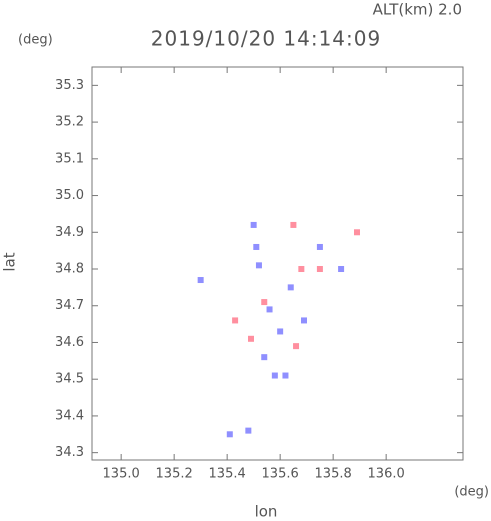 Image resolution: width=491 pixels, height=521 pixels. What do you see at coordinates (266, 39) in the screenshot?
I see `chart-title: 2019/10/20 14:14:09` at bounding box center [266, 39].